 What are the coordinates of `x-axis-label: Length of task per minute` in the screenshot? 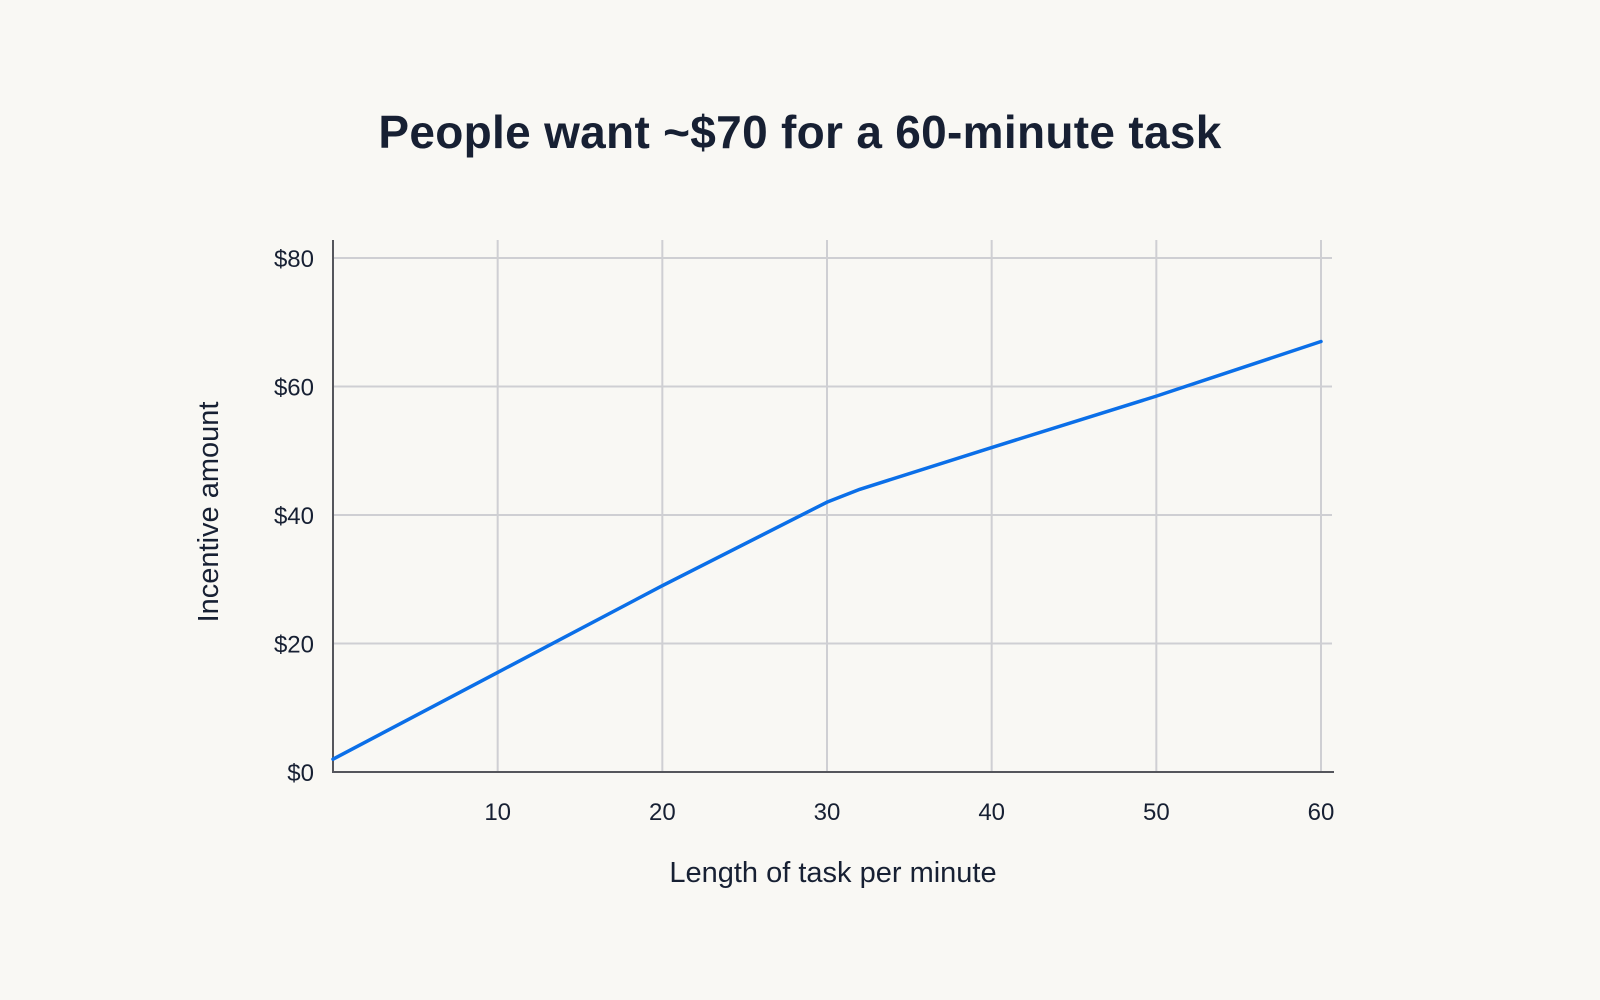 It's located at (832, 873).